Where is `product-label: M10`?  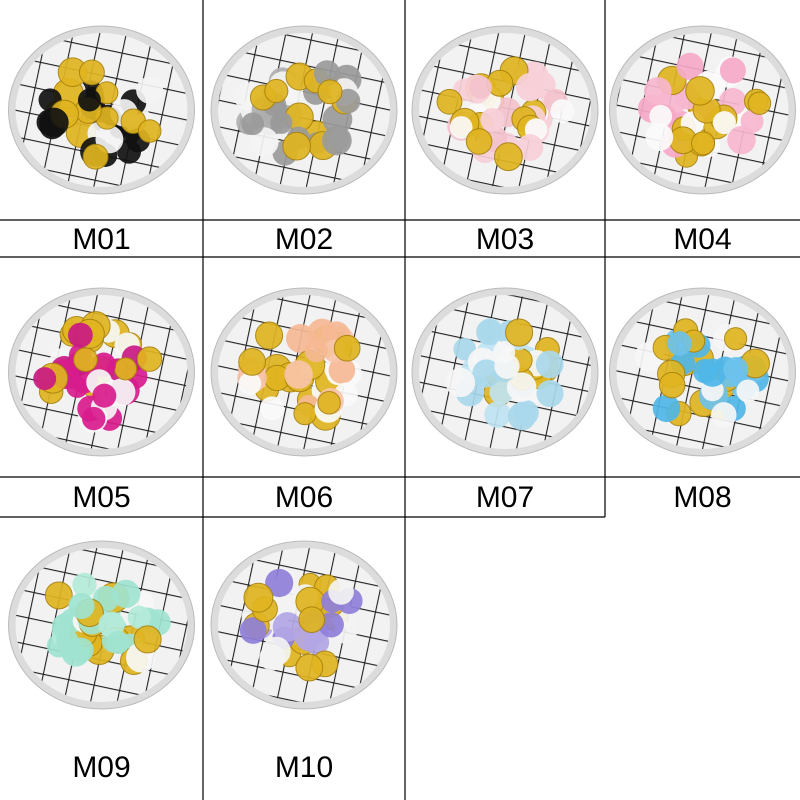
product-label: M10 is located at coordinates (304, 767).